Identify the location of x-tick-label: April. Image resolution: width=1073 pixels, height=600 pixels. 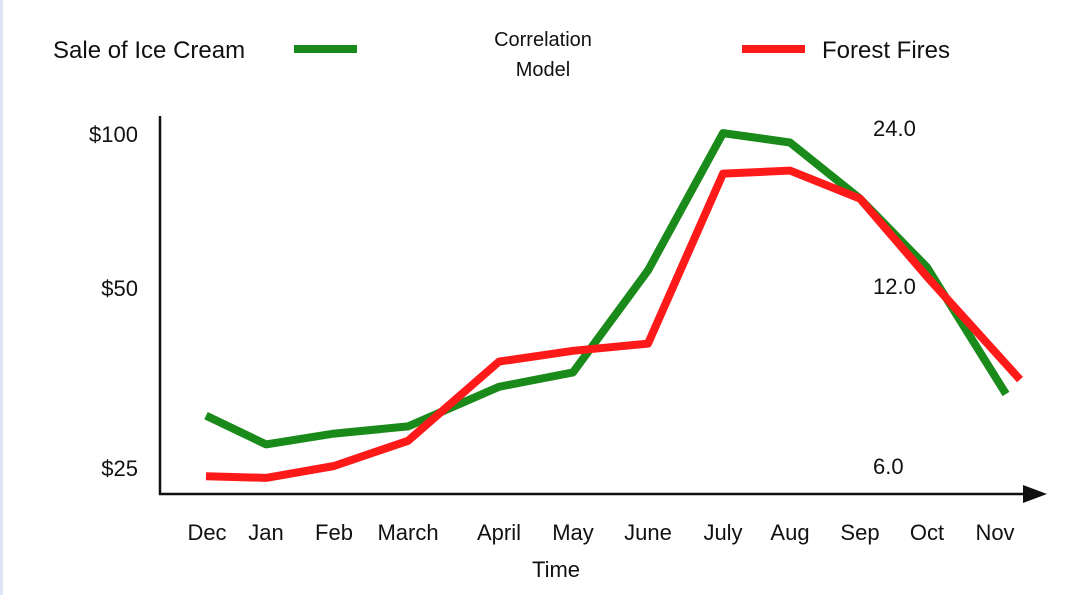
(499, 532).